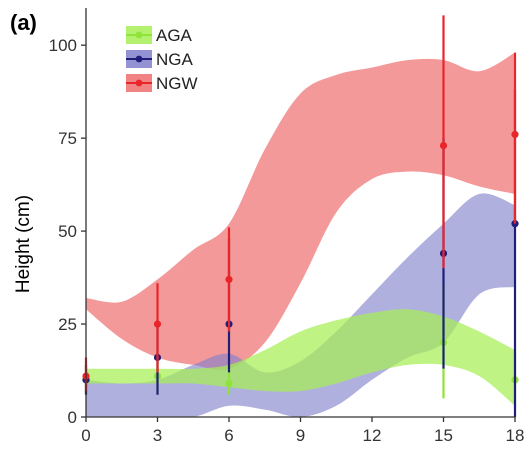  Describe the element at coordinates (443, 435) in the screenshot. I see `x-tick-label-15: 15` at that location.